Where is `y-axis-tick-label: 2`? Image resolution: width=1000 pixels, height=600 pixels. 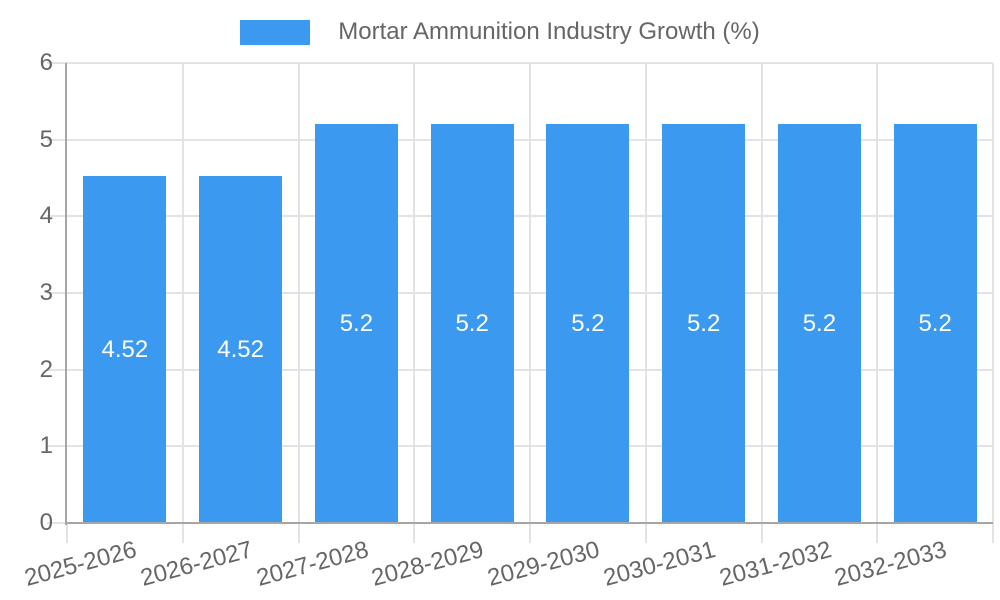
y-axis-tick-label: 2 is located at coordinates (46, 369).